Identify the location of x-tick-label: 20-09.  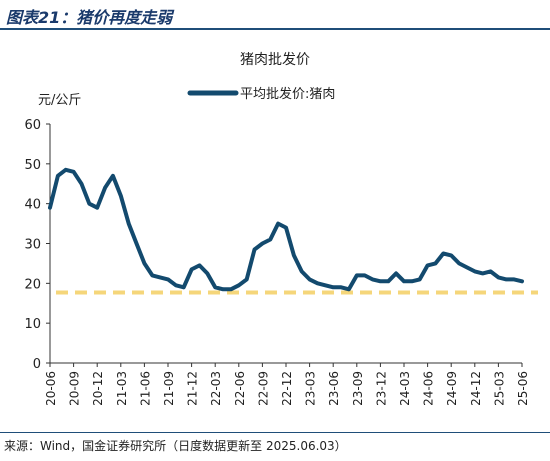
(75, 388).